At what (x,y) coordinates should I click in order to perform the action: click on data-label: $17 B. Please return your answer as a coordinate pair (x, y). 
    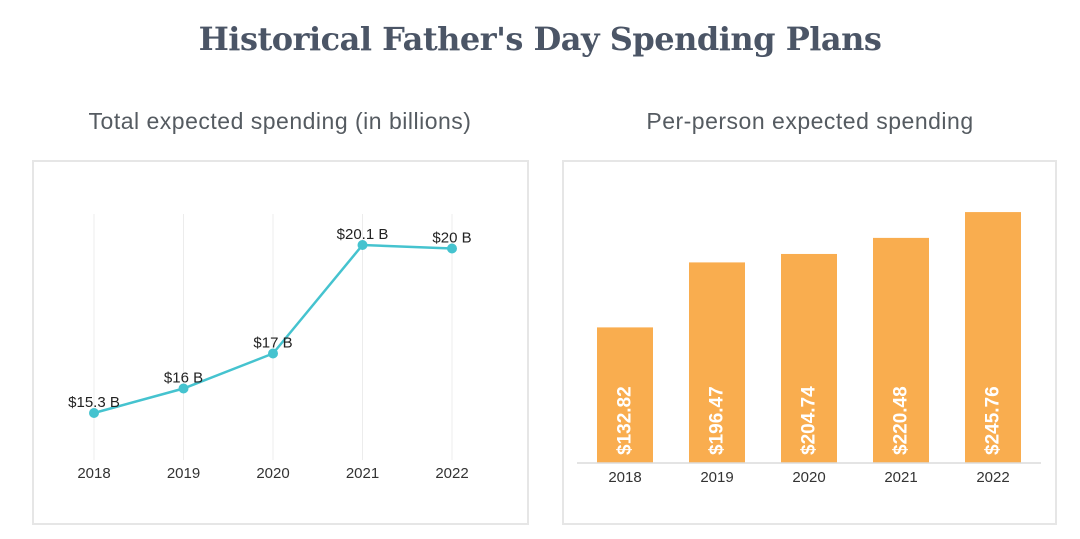
    Looking at the image, I should click on (272, 343).